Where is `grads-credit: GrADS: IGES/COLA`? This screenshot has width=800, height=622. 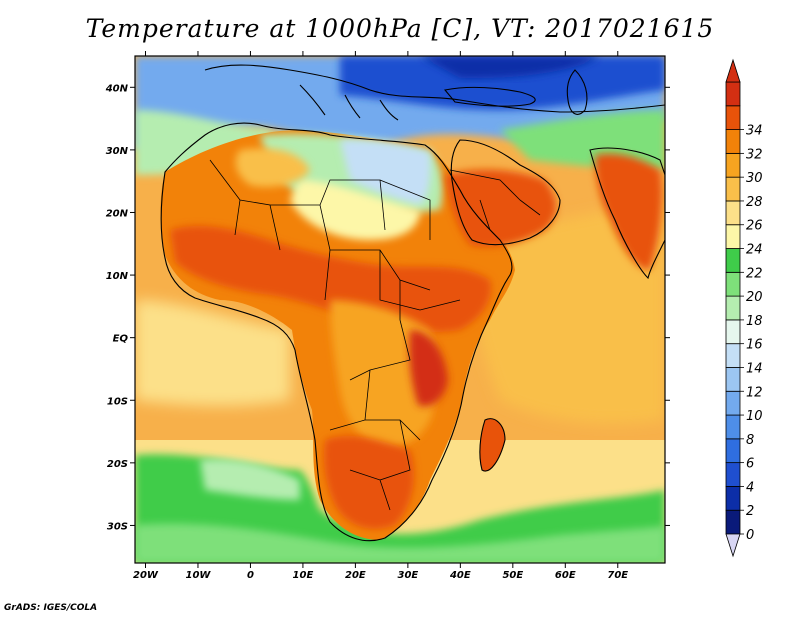
grads-credit: GrADS: IGES/COLA is located at coordinates (51, 608).